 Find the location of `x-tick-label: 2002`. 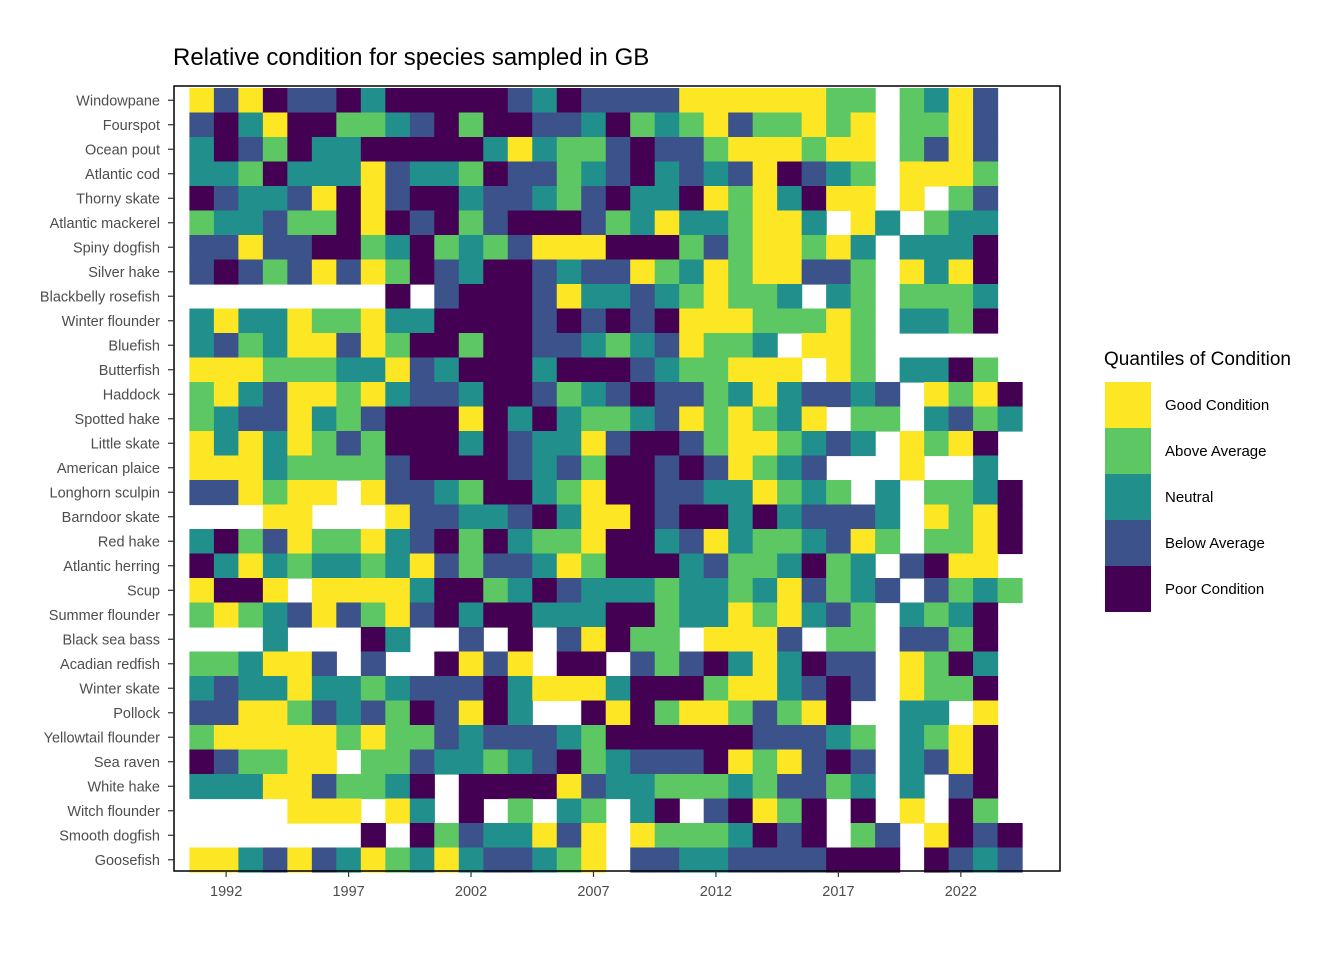

x-tick-label: 2002 is located at coordinates (471, 892).